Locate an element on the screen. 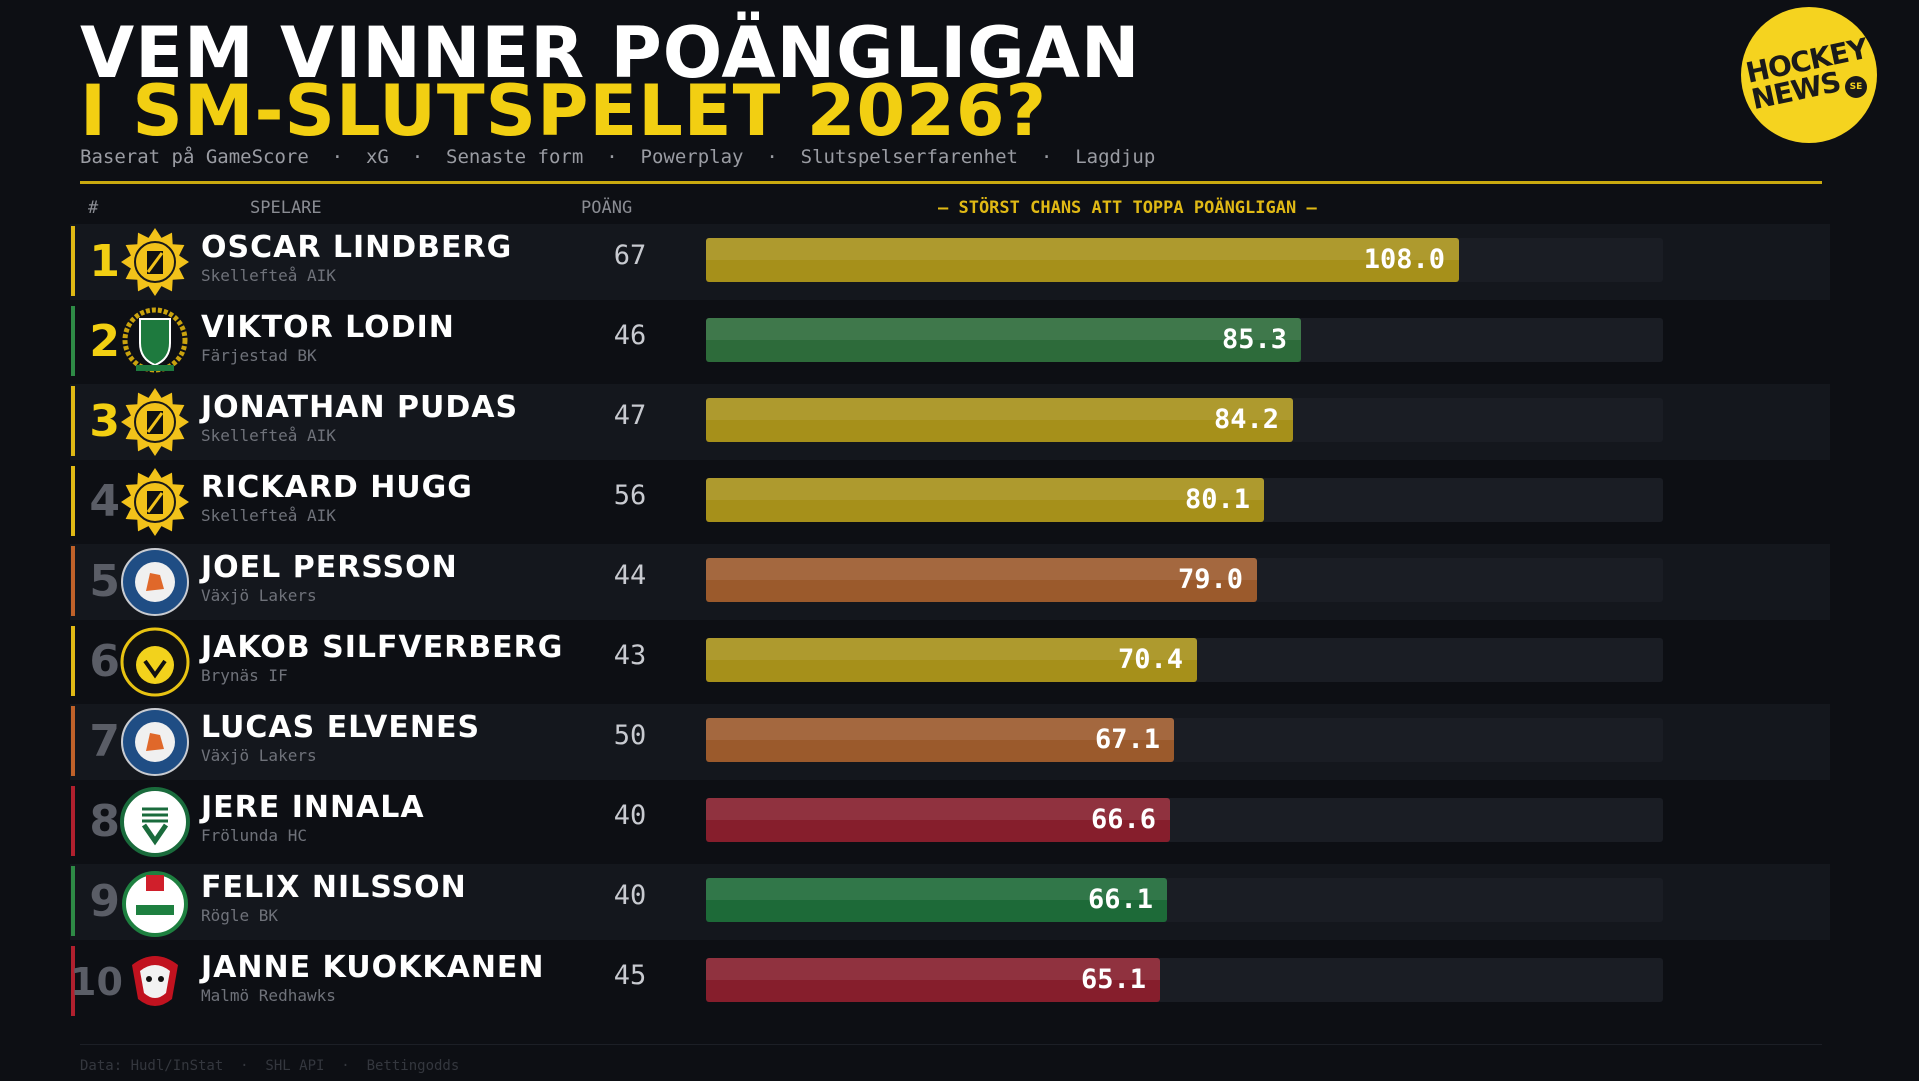 The image size is (1919, 1081). row-rank: 7 is located at coordinates (104, 741).